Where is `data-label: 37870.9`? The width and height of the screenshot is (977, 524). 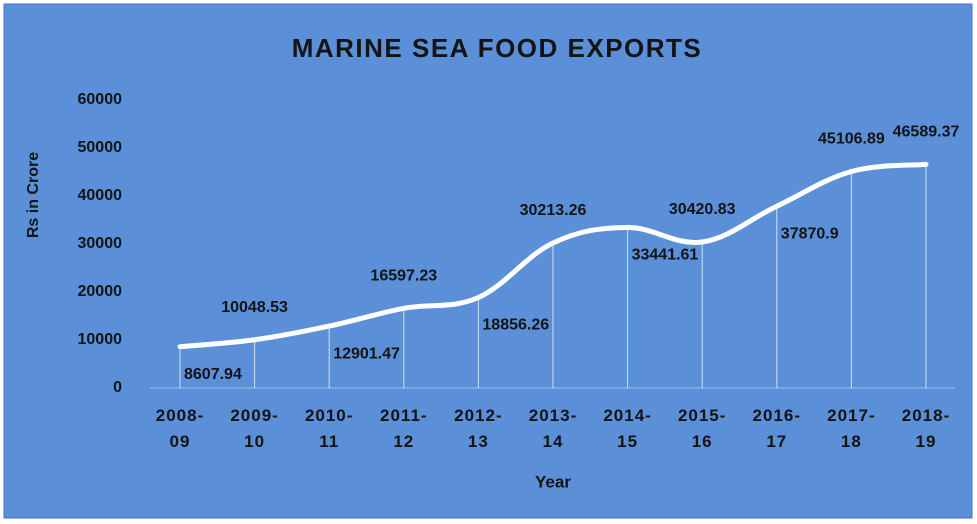
data-label: 37870.9 is located at coordinates (810, 233).